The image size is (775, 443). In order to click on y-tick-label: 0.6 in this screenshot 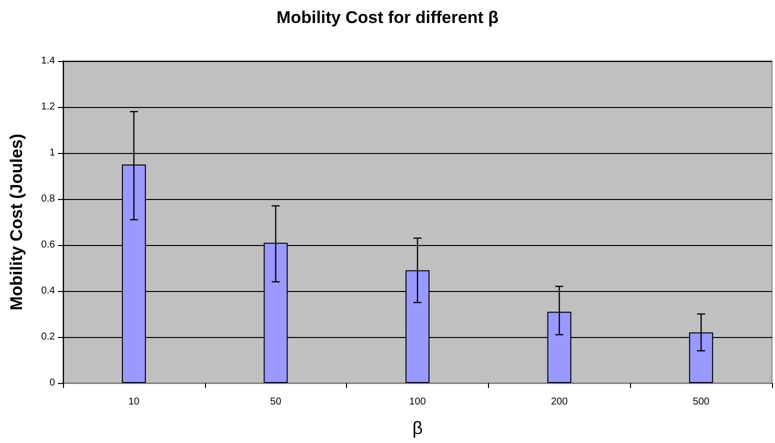, I will do `click(48, 245)`.